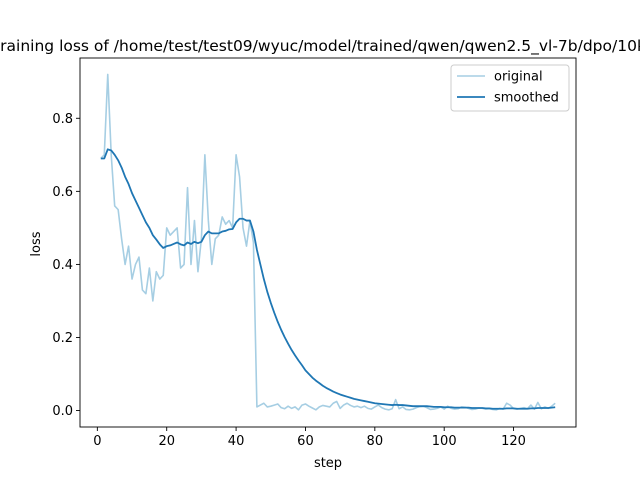  I want to click on x-tick-label: 60, so click(305, 441).